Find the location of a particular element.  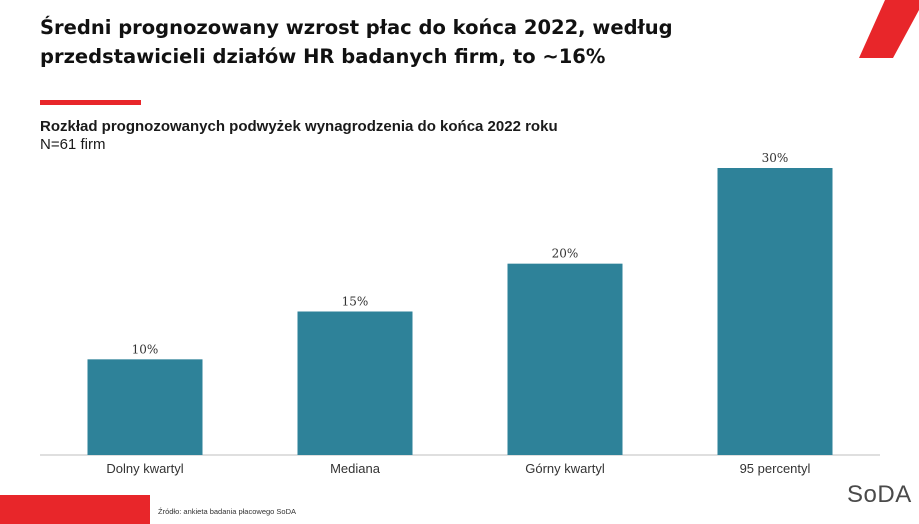

soda-logo: SoDA is located at coordinates (879, 494).